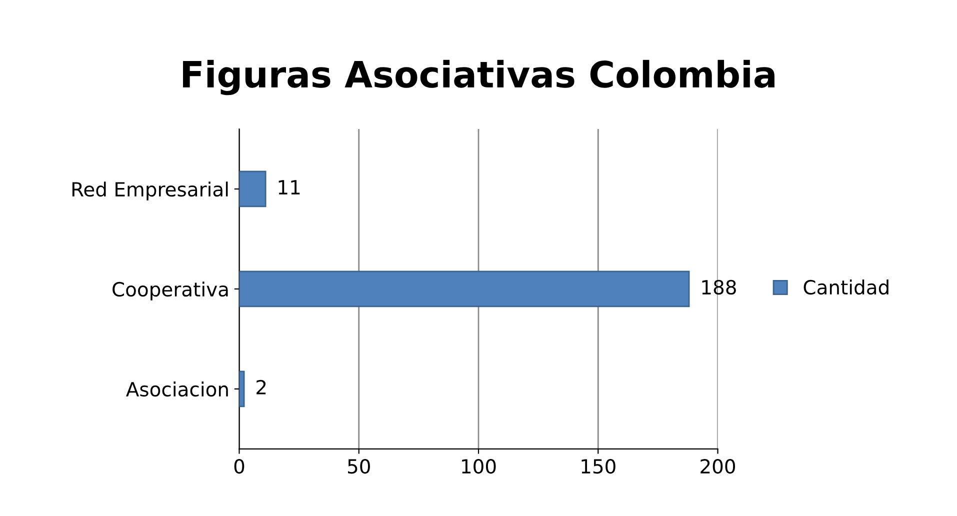 The height and width of the screenshot is (516, 957). Describe the element at coordinates (846, 287) in the screenshot. I see `legend-label: Cantidad` at that location.